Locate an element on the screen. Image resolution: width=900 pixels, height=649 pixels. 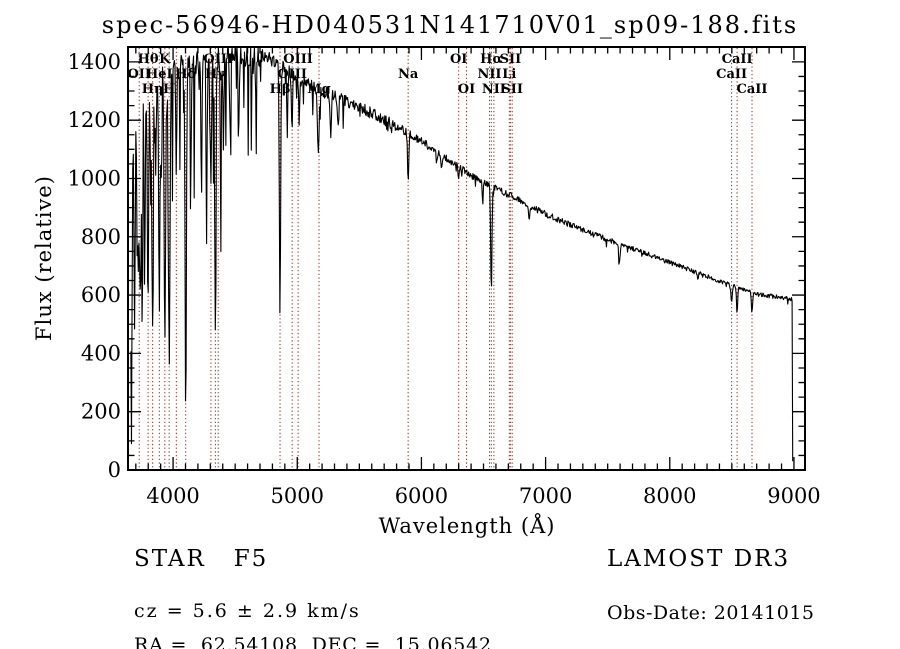
survey-label: LAMOST DR3 is located at coordinates (699, 559).